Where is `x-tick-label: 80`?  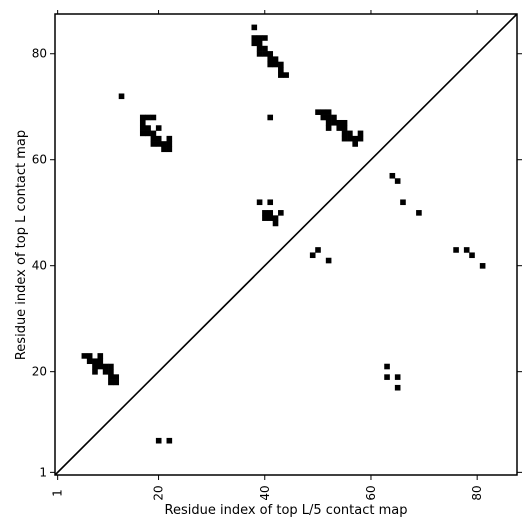
x-tick-label: 80 is located at coordinates (477, 492).